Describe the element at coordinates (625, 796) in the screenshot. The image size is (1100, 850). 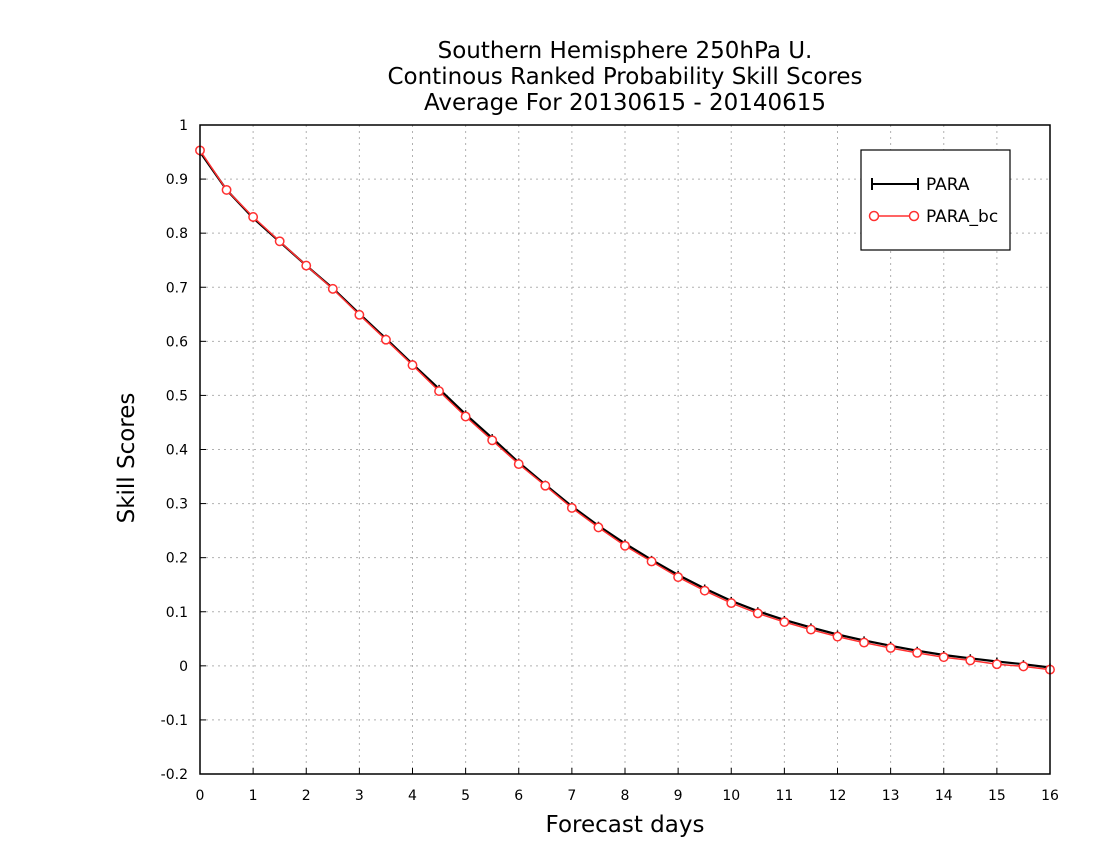
I see `x-tick-label: 8` at that location.